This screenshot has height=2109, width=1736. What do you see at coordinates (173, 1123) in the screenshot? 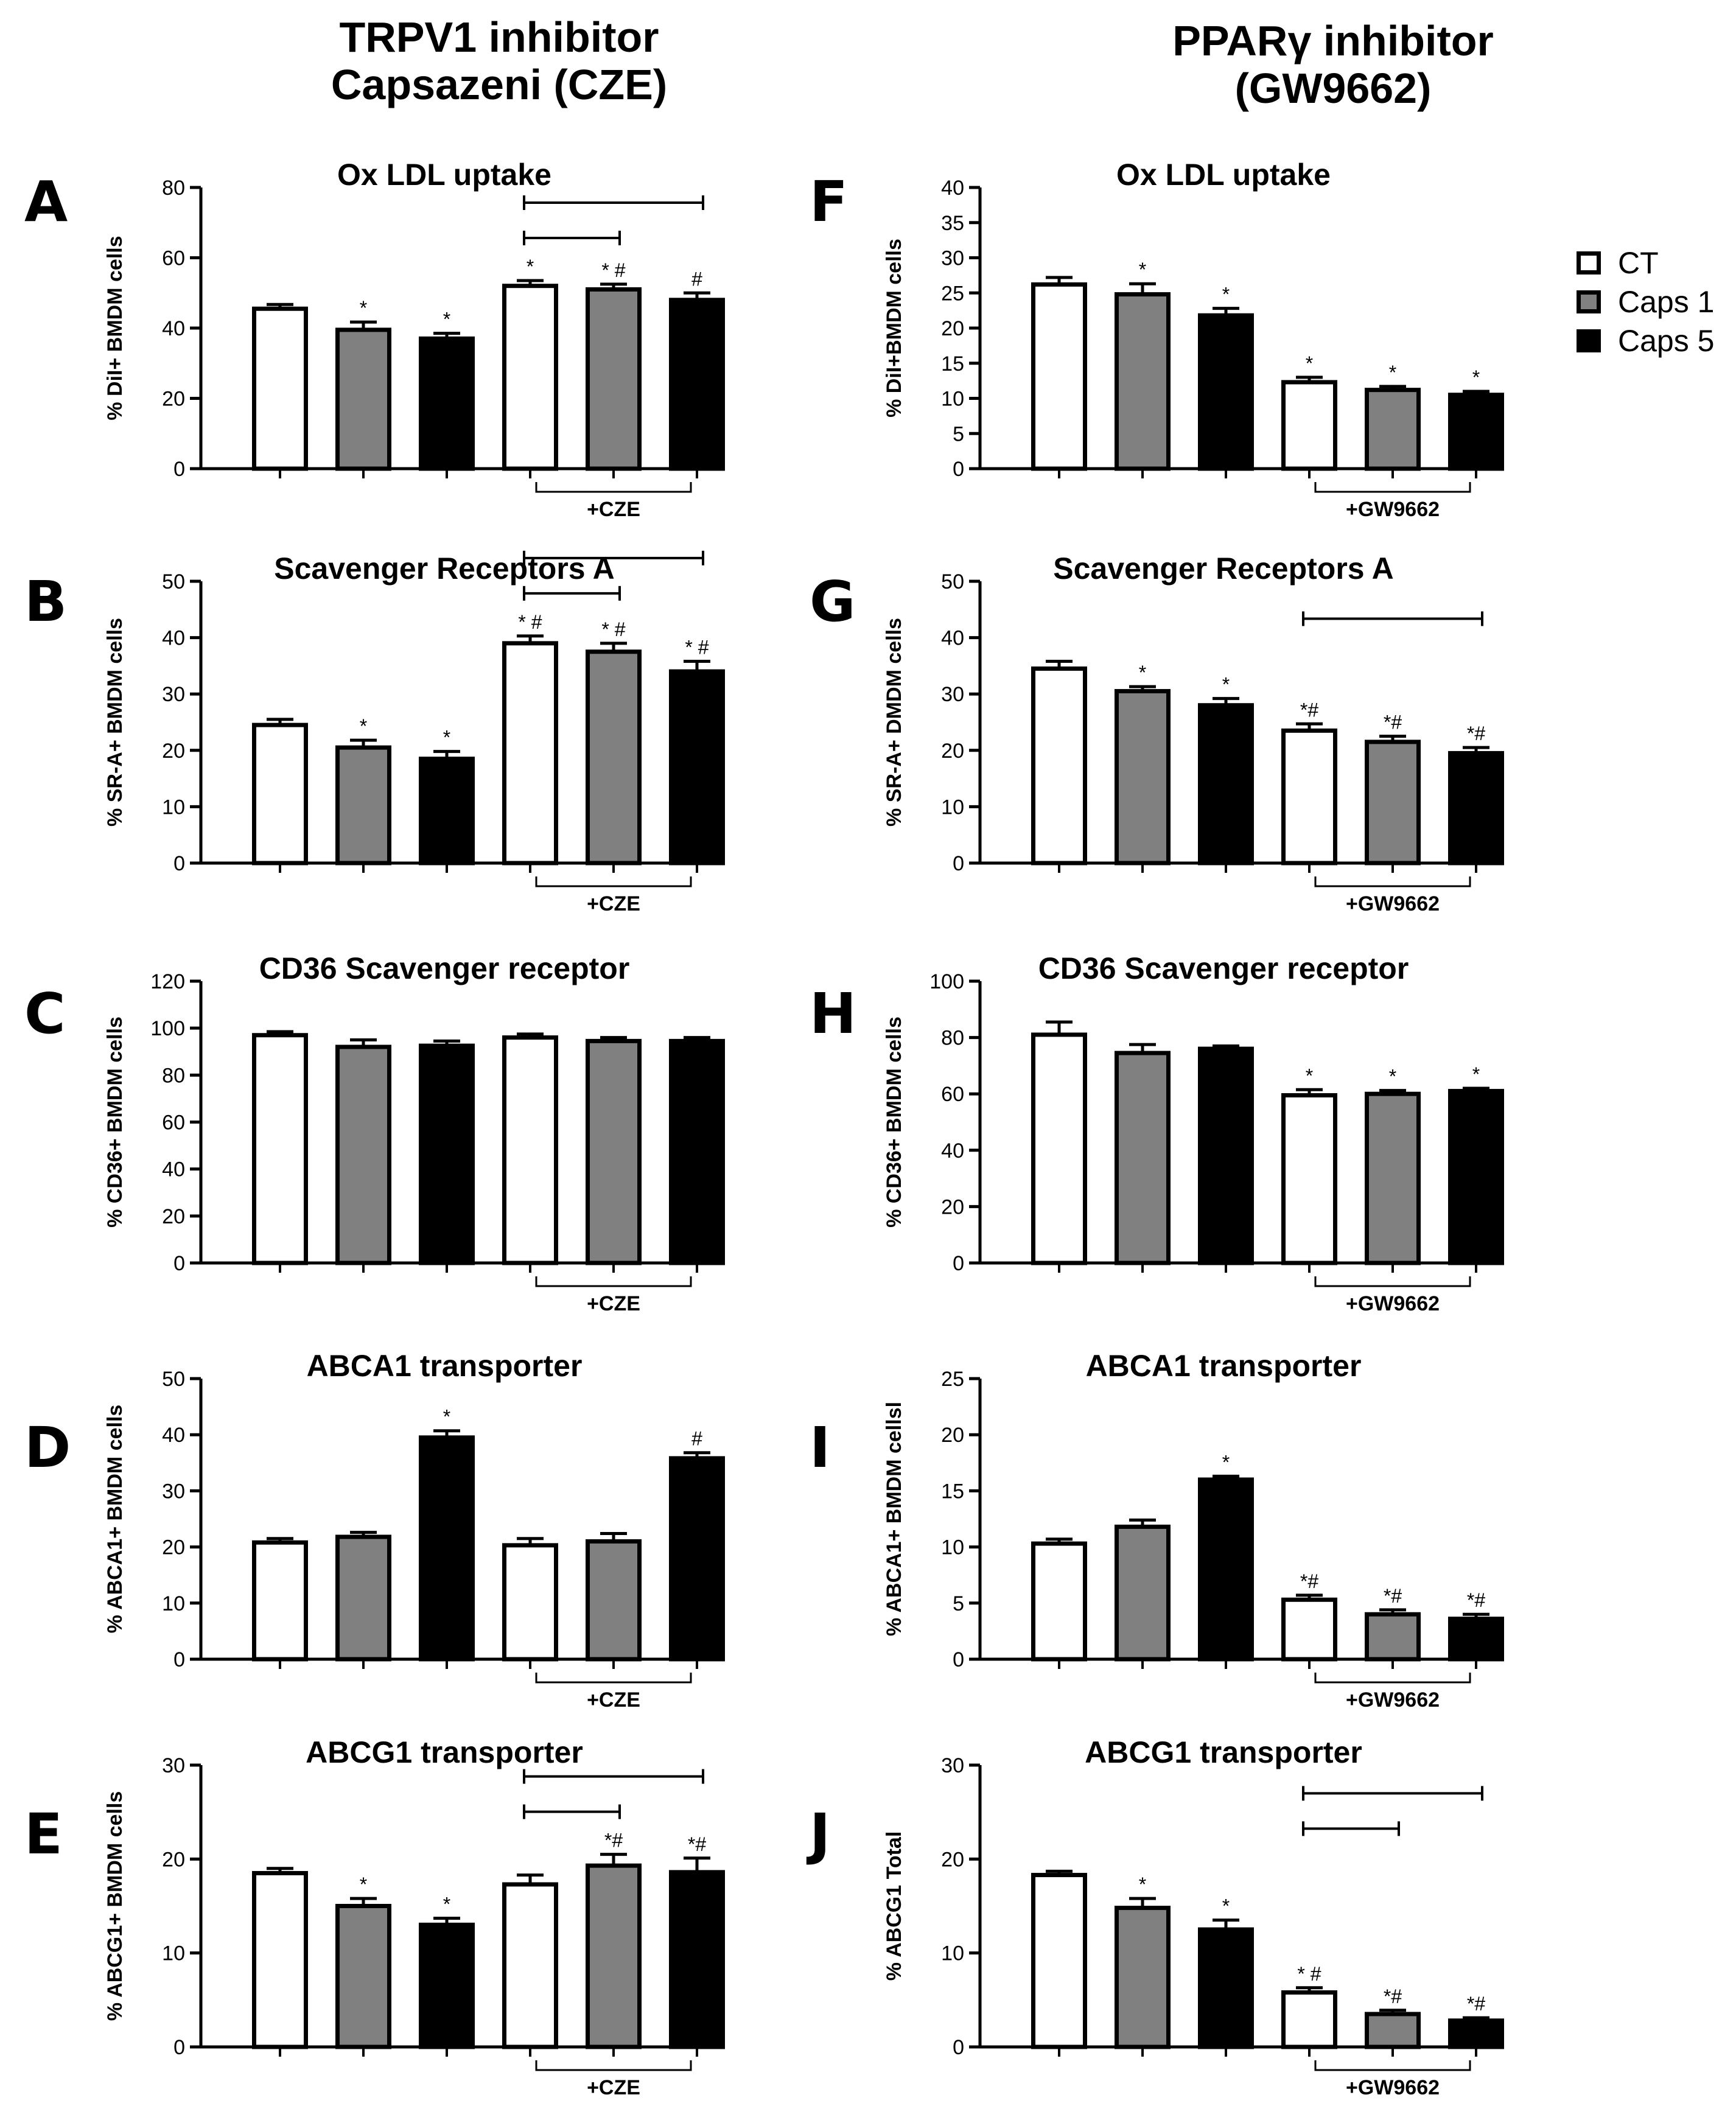
I see `panel-c-y-tick-label: 60` at bounding box center [173, 1123].